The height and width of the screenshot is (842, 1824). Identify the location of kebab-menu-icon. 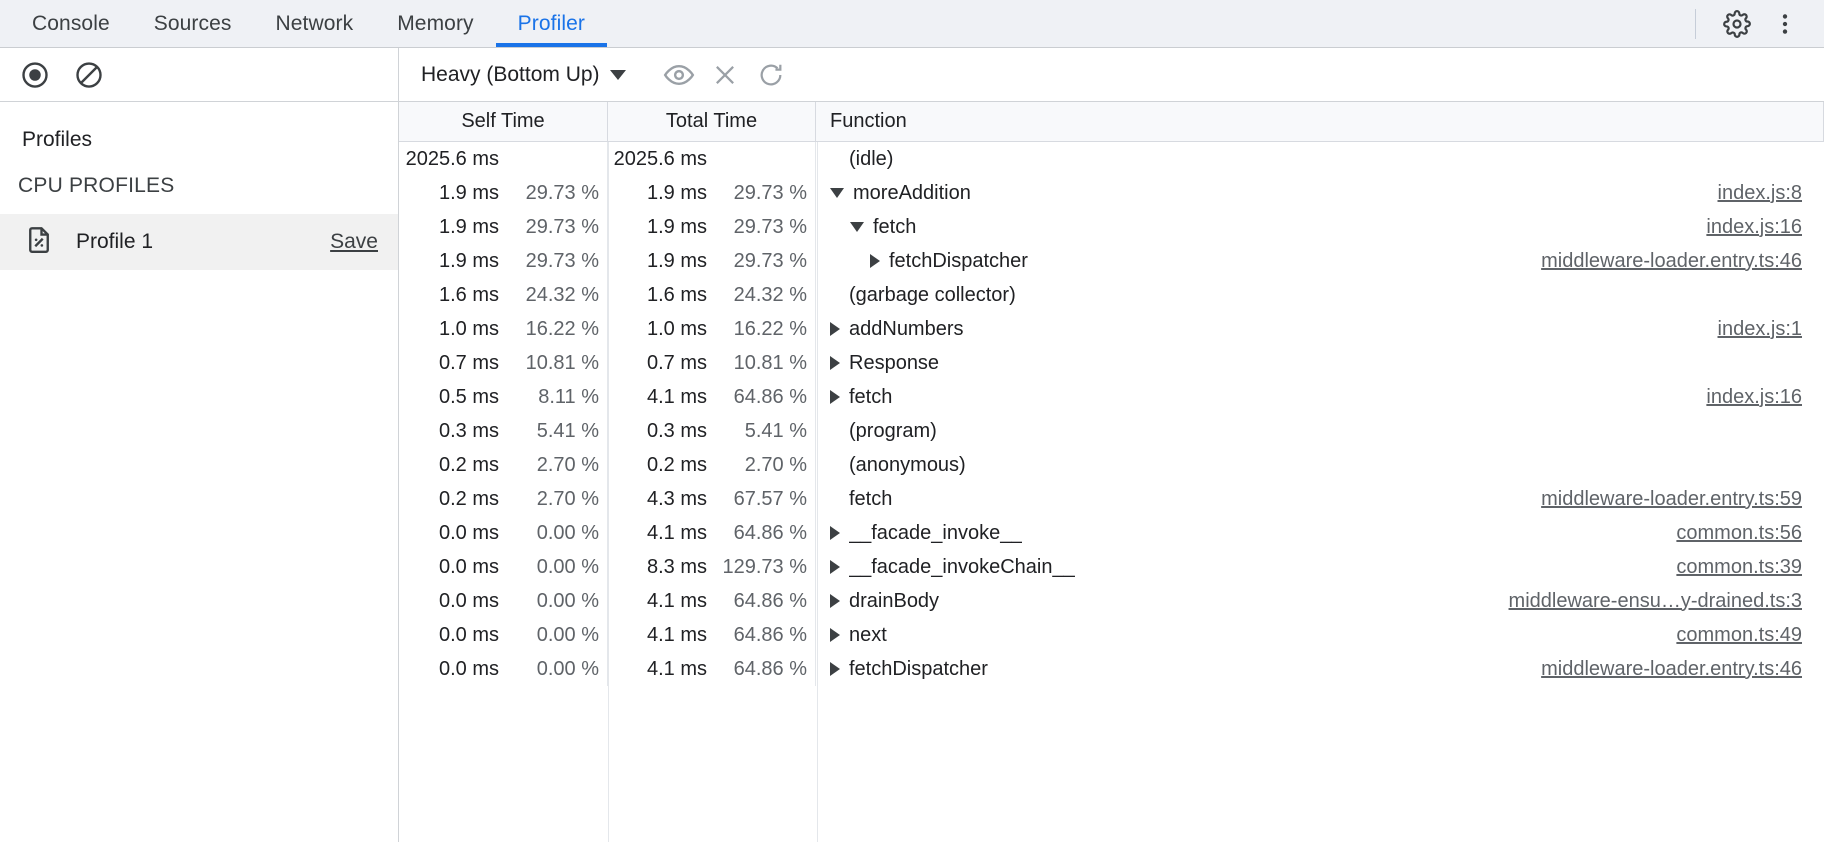
(1785, 24).